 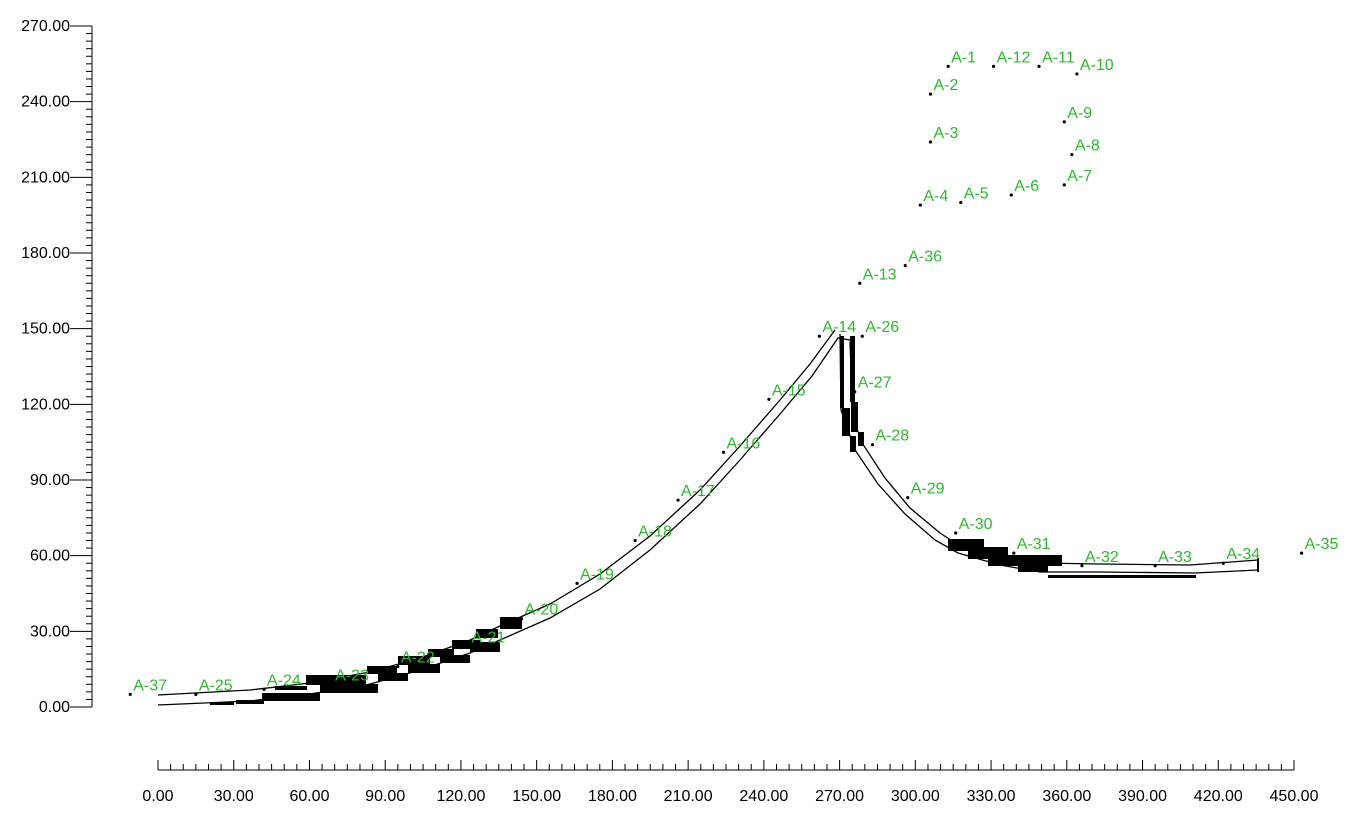 I want to click on y-tick-label: 150.00, so click(x=45, y=329).